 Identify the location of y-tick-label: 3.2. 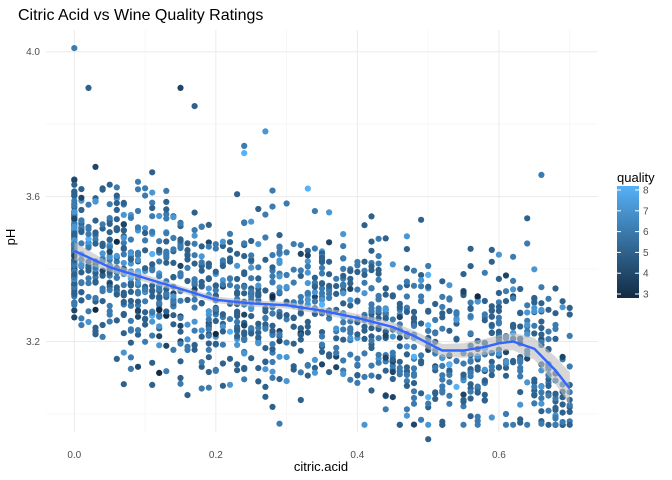
(33, 342).